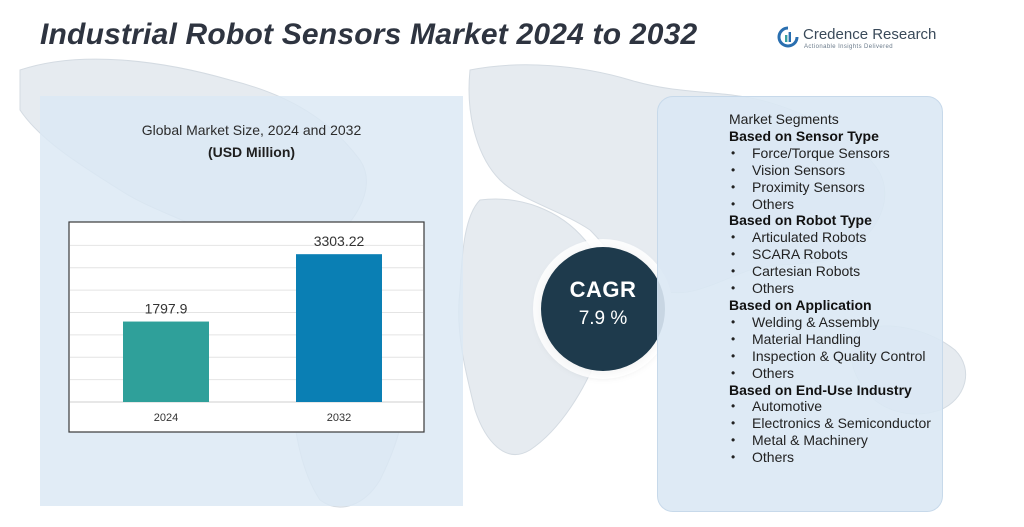  Describe the element at coordinates (834, 170) in the screenshot. I see `segment-item: Vision Sensors` at that location.